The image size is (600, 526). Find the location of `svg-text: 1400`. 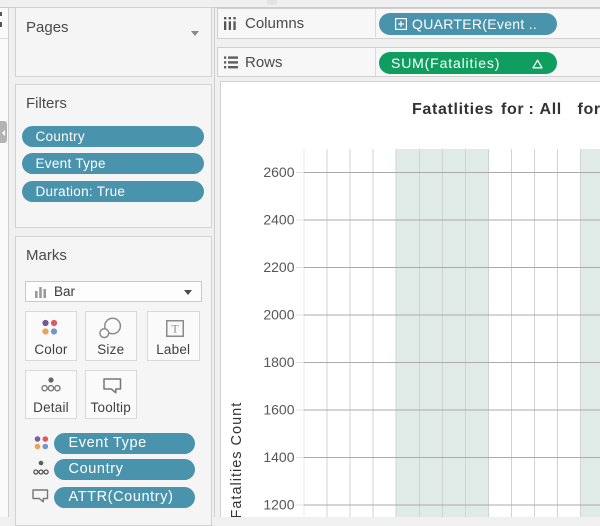

svg-text: 1400 is located at coordinates (278, 457).